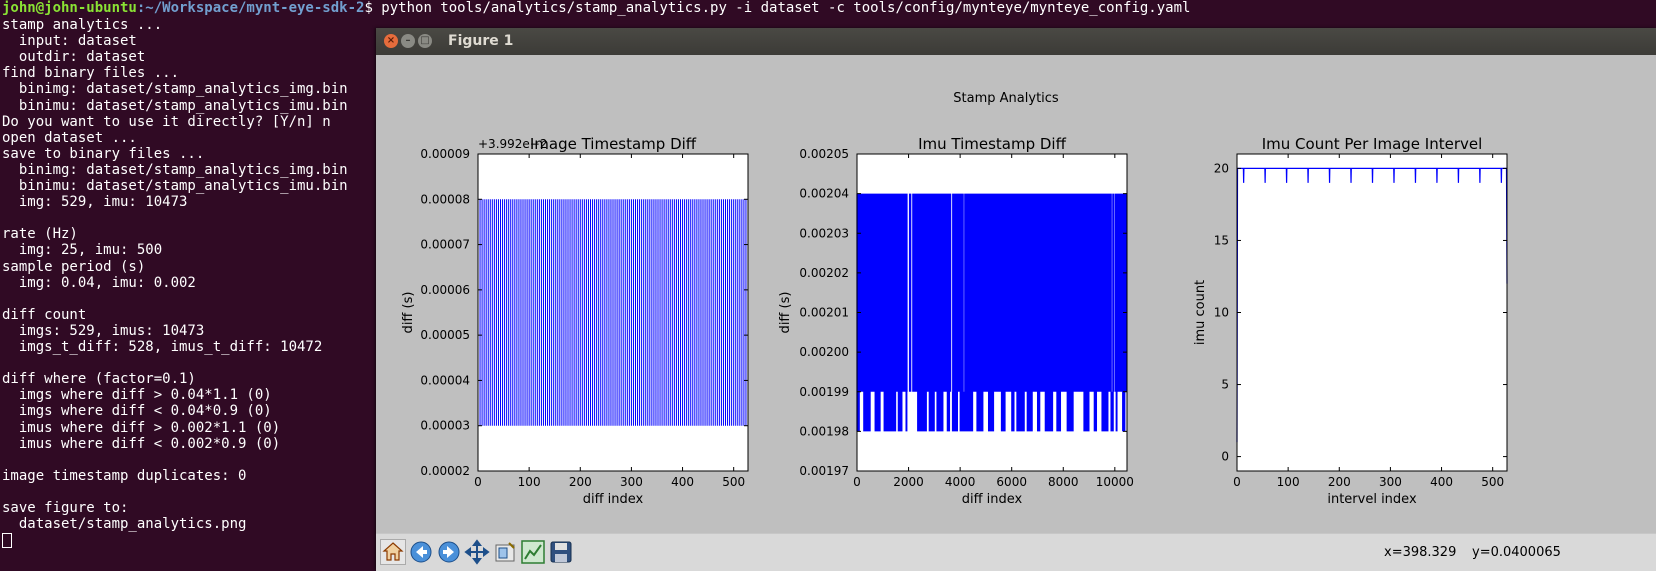 The width and height of the screenshot is (1656, 571). I want to click on configure-subplots-icon, so click(505, 552).